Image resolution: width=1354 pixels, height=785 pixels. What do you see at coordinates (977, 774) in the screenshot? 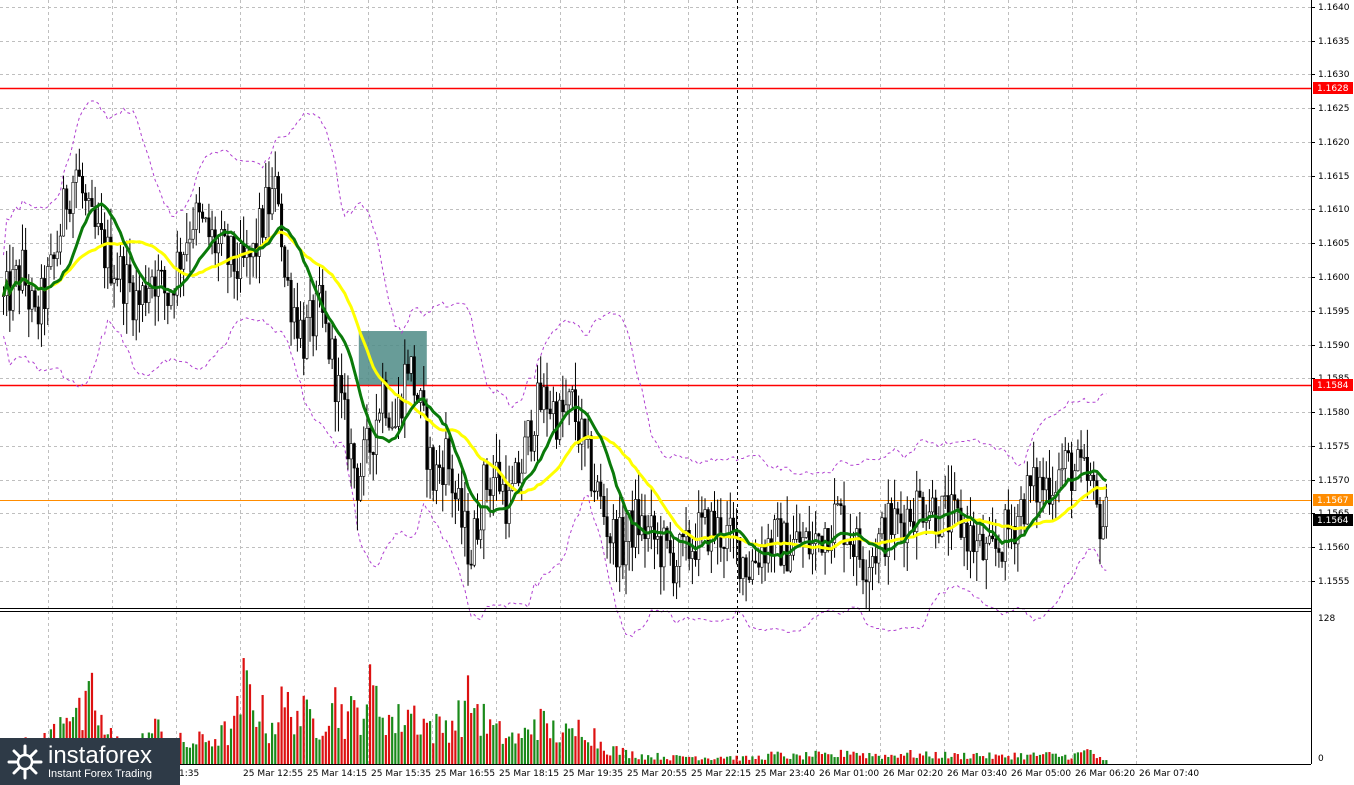
I see `time-tick-label: 26 Mar 03:40` at bounding box center [977, 774].